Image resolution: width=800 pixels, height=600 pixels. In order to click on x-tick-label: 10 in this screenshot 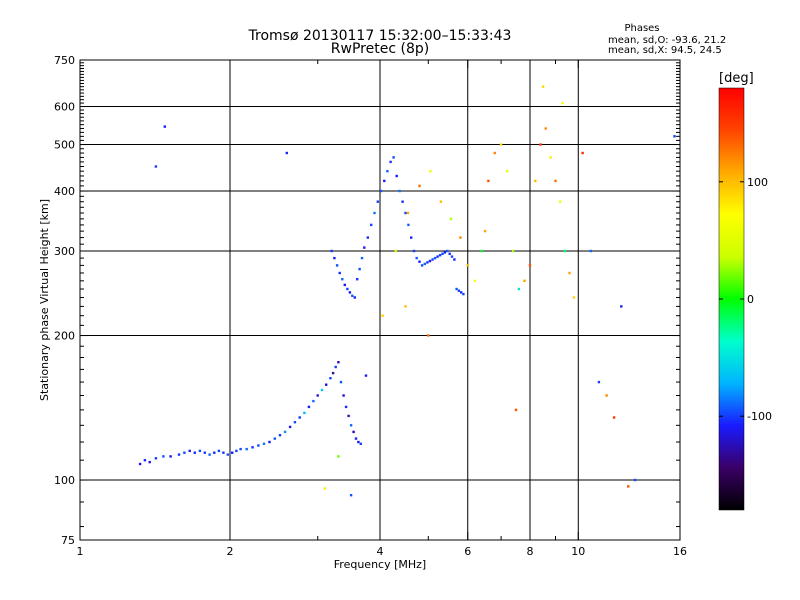, I will do `click(578, 551)`.